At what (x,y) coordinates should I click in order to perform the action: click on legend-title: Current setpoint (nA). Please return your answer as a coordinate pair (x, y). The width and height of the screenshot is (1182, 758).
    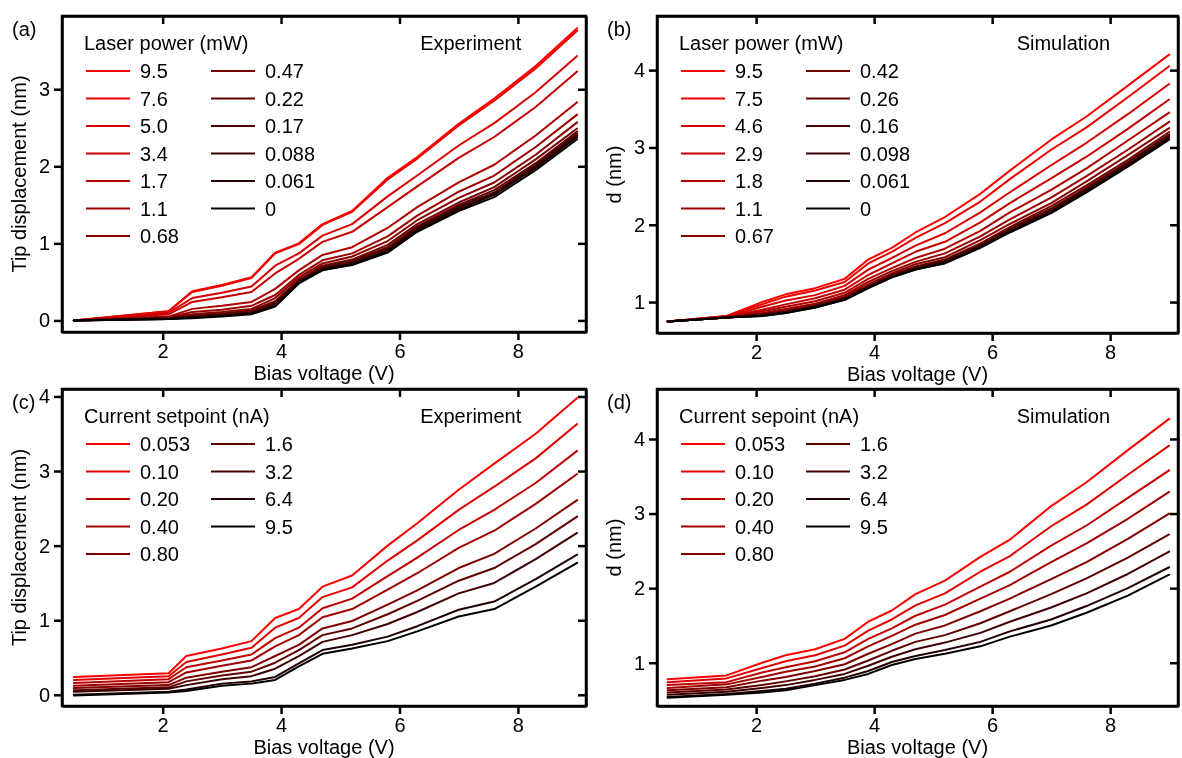
    Looking at the image, I should click on (177, 416).